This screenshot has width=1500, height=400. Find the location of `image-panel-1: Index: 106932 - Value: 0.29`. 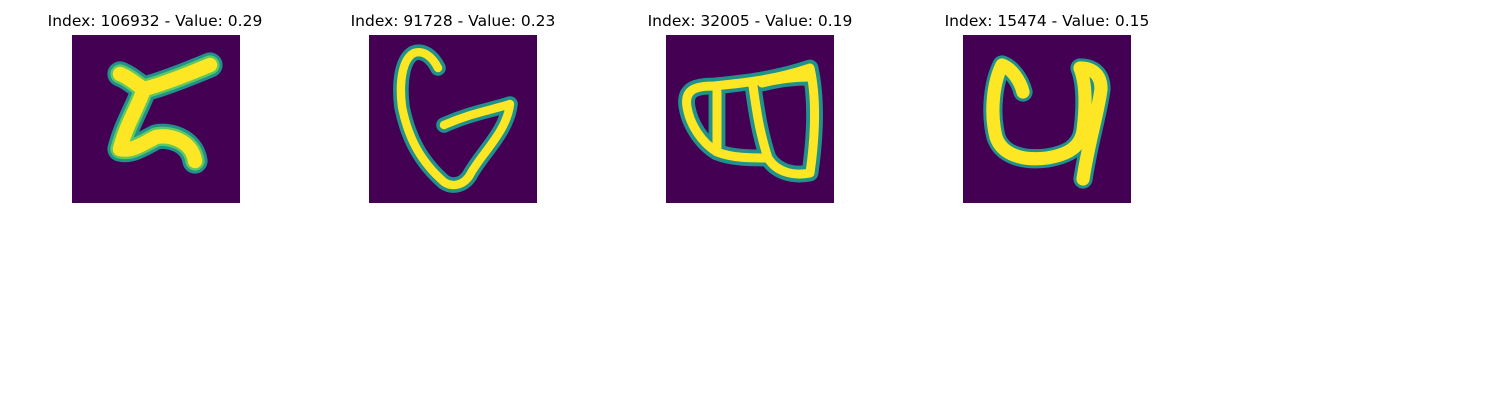

image-panel-1: Index: 106932 - Value: 0.29 is located at coordinates (155, 105).